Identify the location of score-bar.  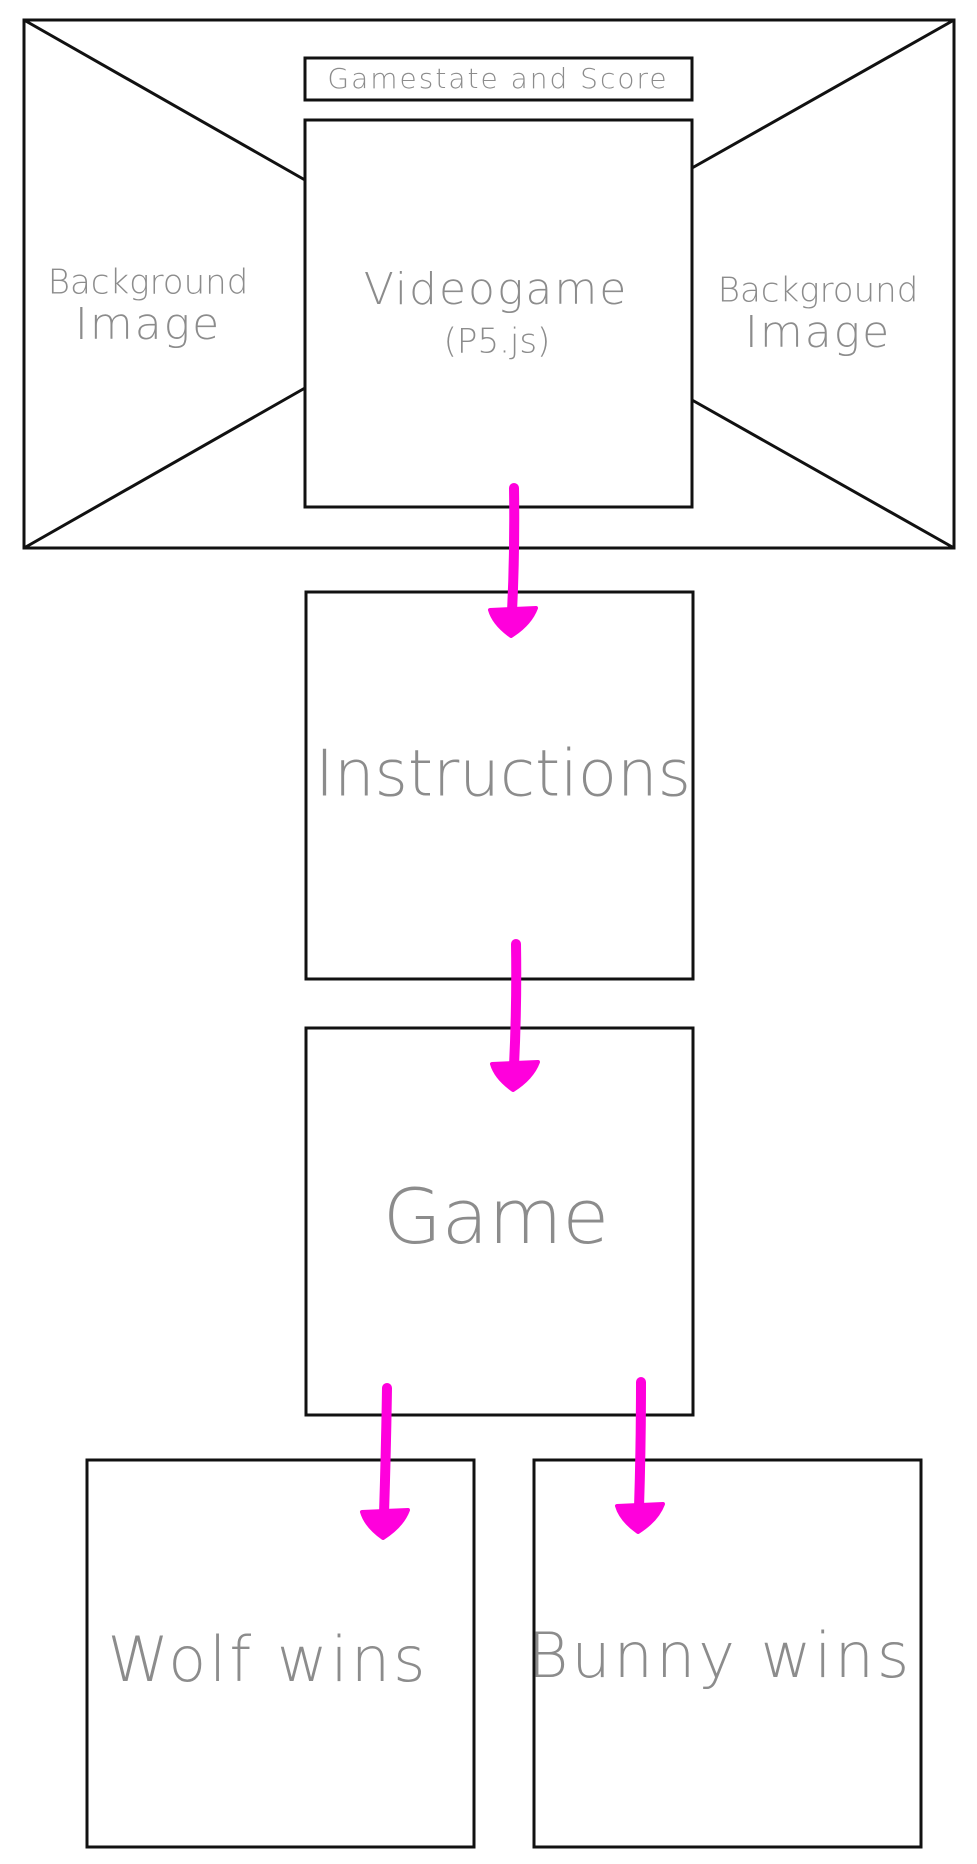
(498, 79).